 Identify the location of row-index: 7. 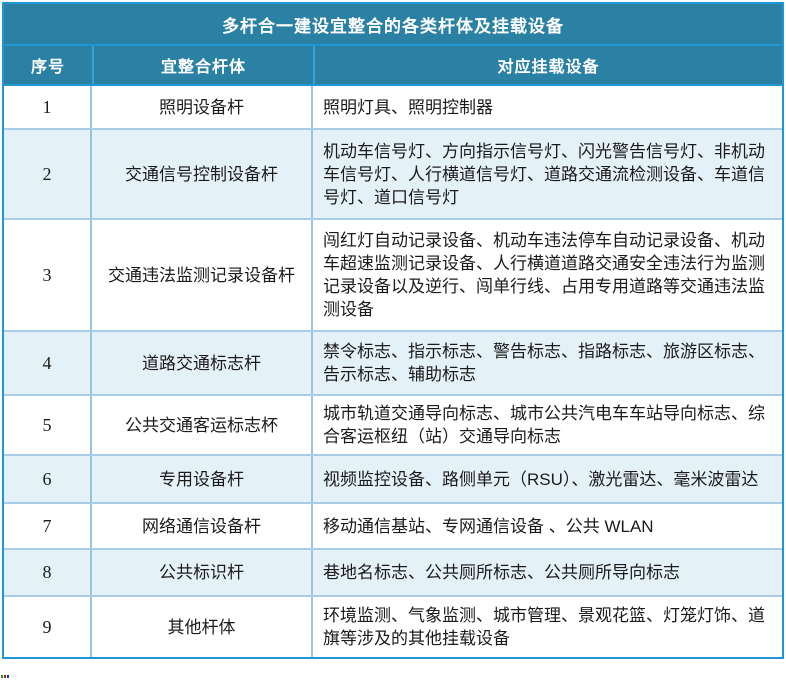
(48, 526).